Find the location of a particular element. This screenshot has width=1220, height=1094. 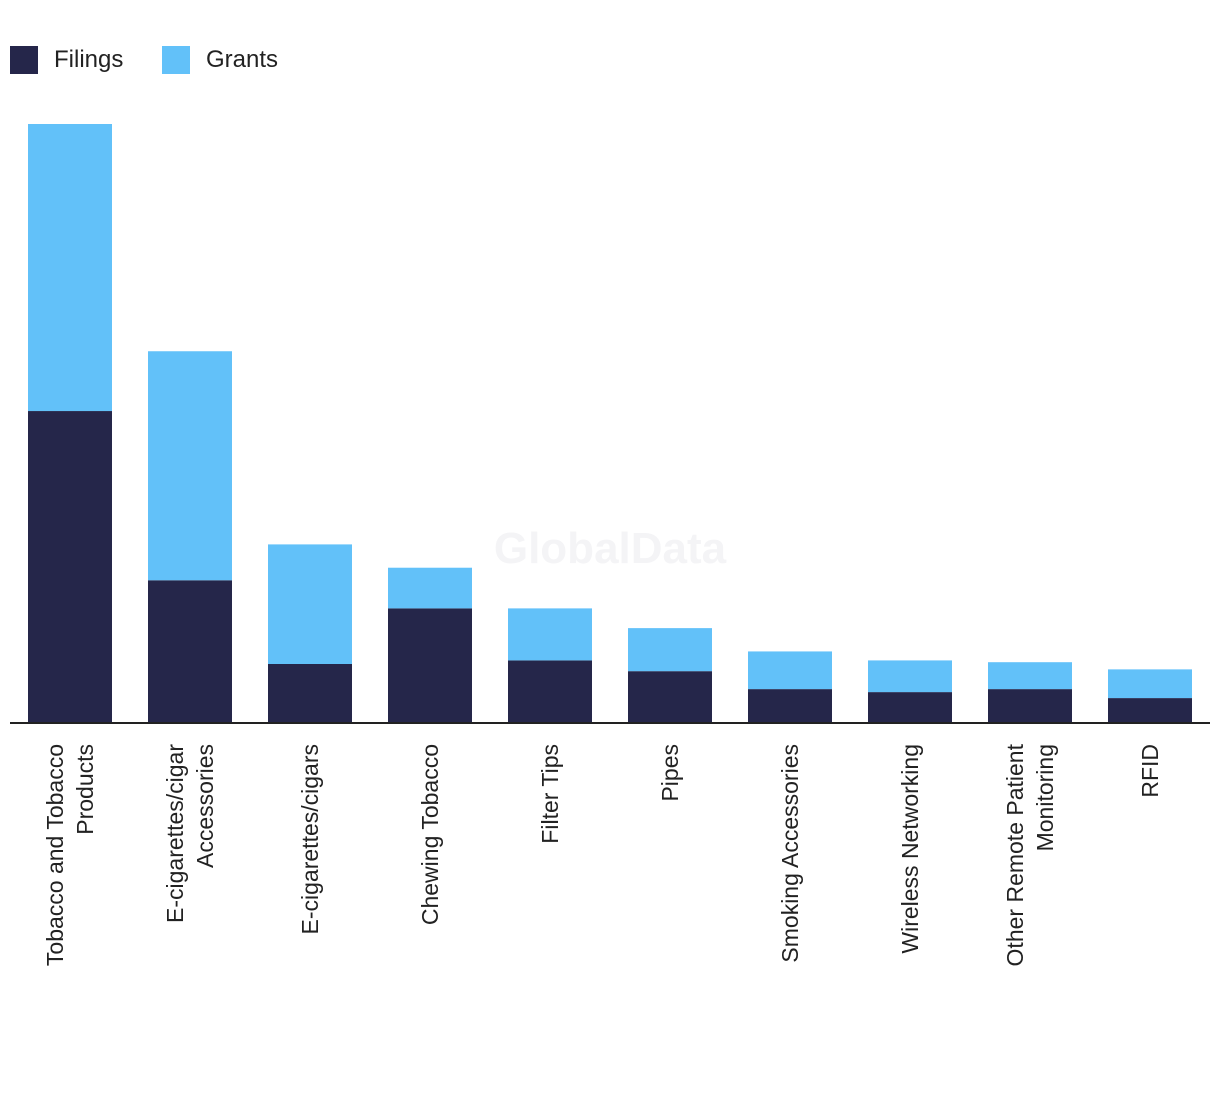

x-tick-label-line: RFID is located at coordinates (1150, 771).